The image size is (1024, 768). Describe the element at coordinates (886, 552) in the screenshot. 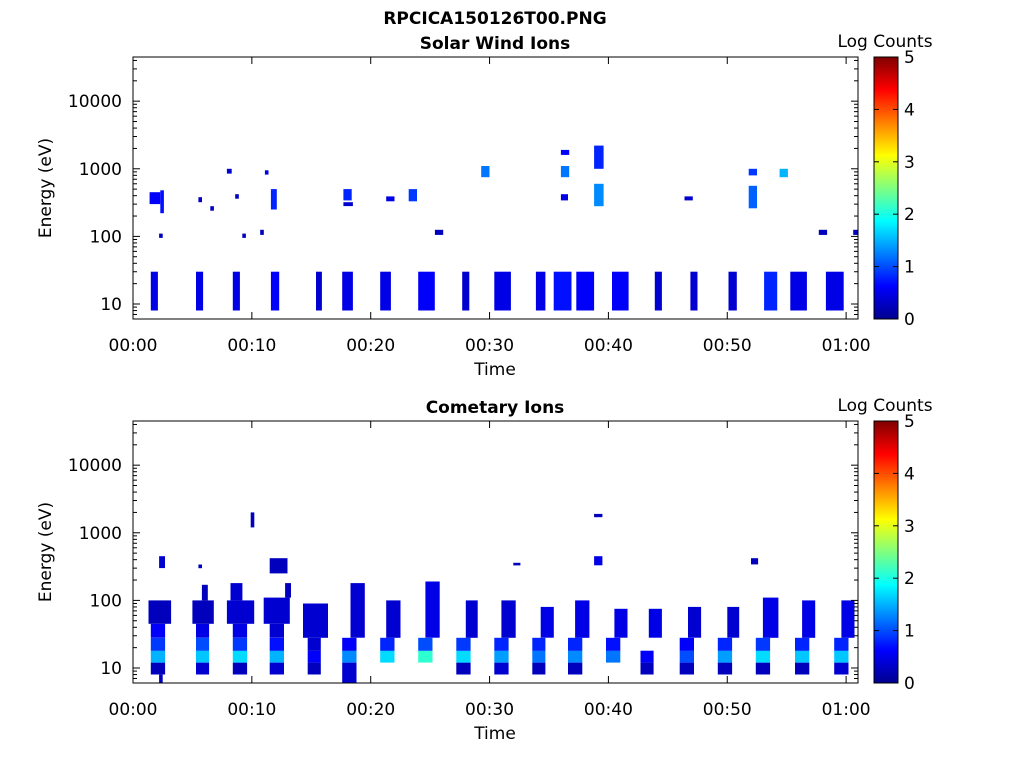

I see `colorbar` at that location.